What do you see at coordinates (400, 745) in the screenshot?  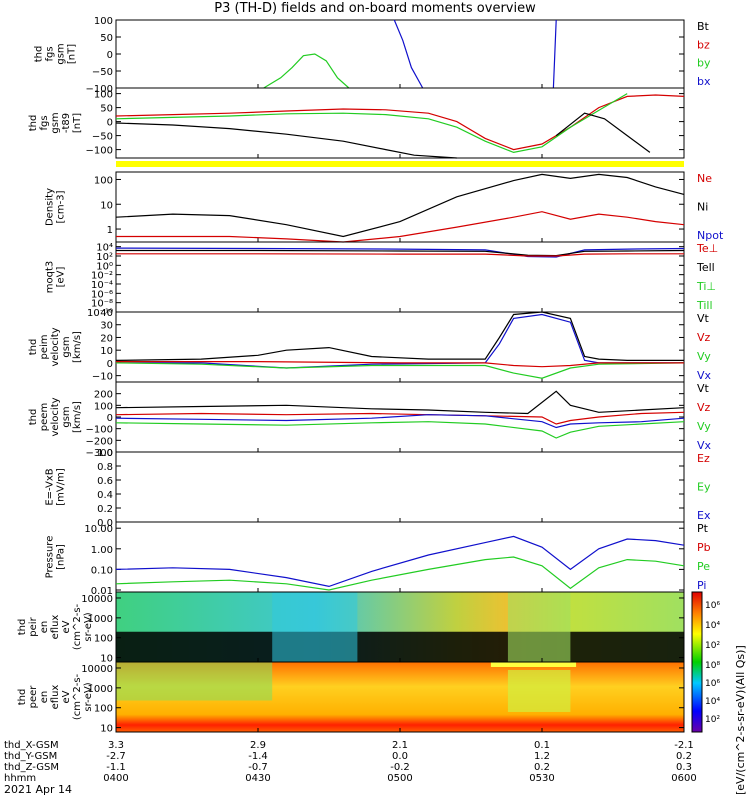 I see `x-tick-label: 2.1` at bounding box center [400, 745].